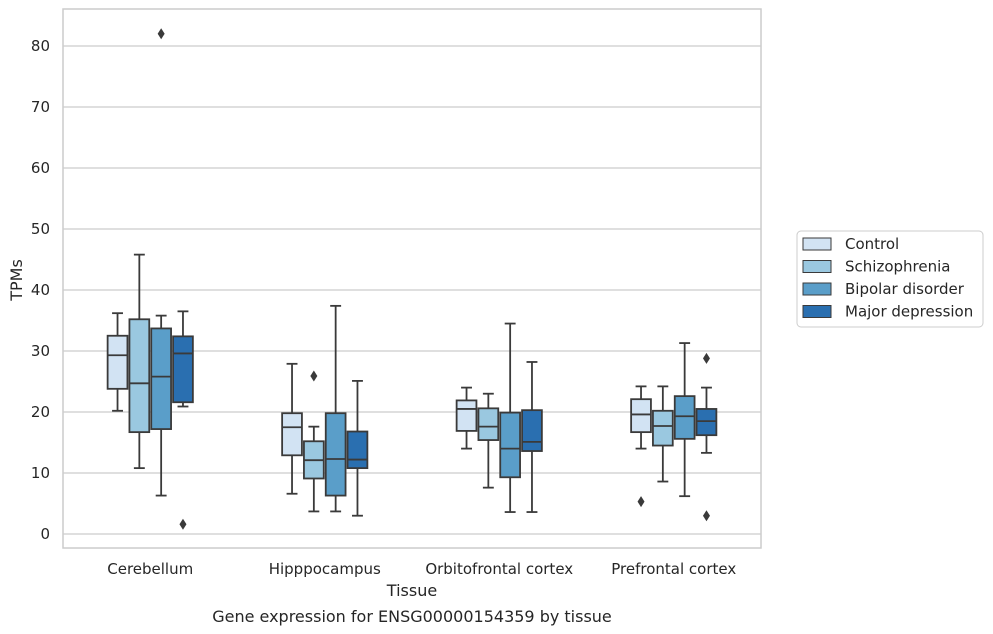  Describe the element at coordinates (16, 280) in the screenshot. I see `y-axis-label: TPMs` at that location.